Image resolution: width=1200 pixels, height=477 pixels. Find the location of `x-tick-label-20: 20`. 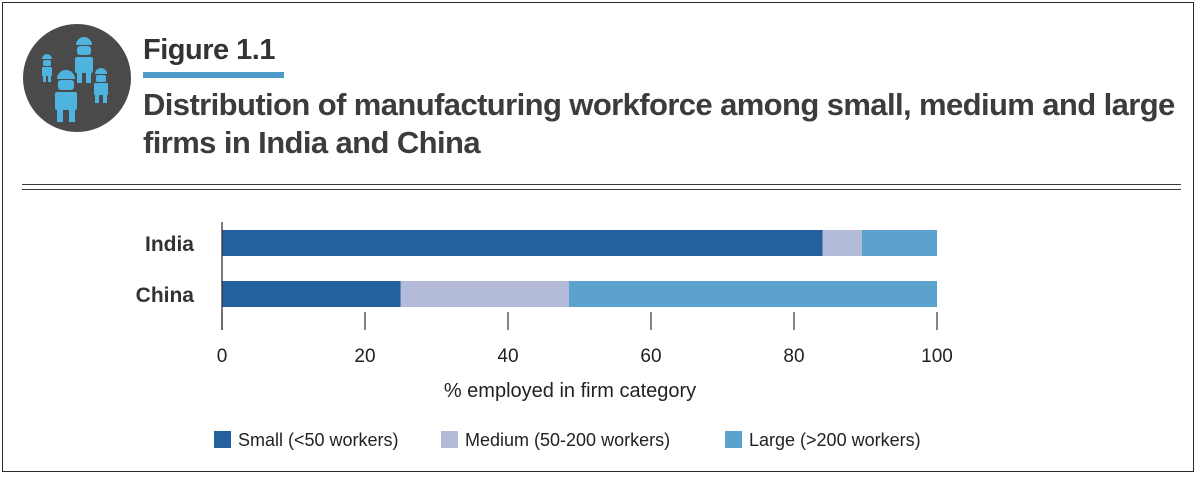

x-tick-label-20: 20 is located at coordinates (364, 356).